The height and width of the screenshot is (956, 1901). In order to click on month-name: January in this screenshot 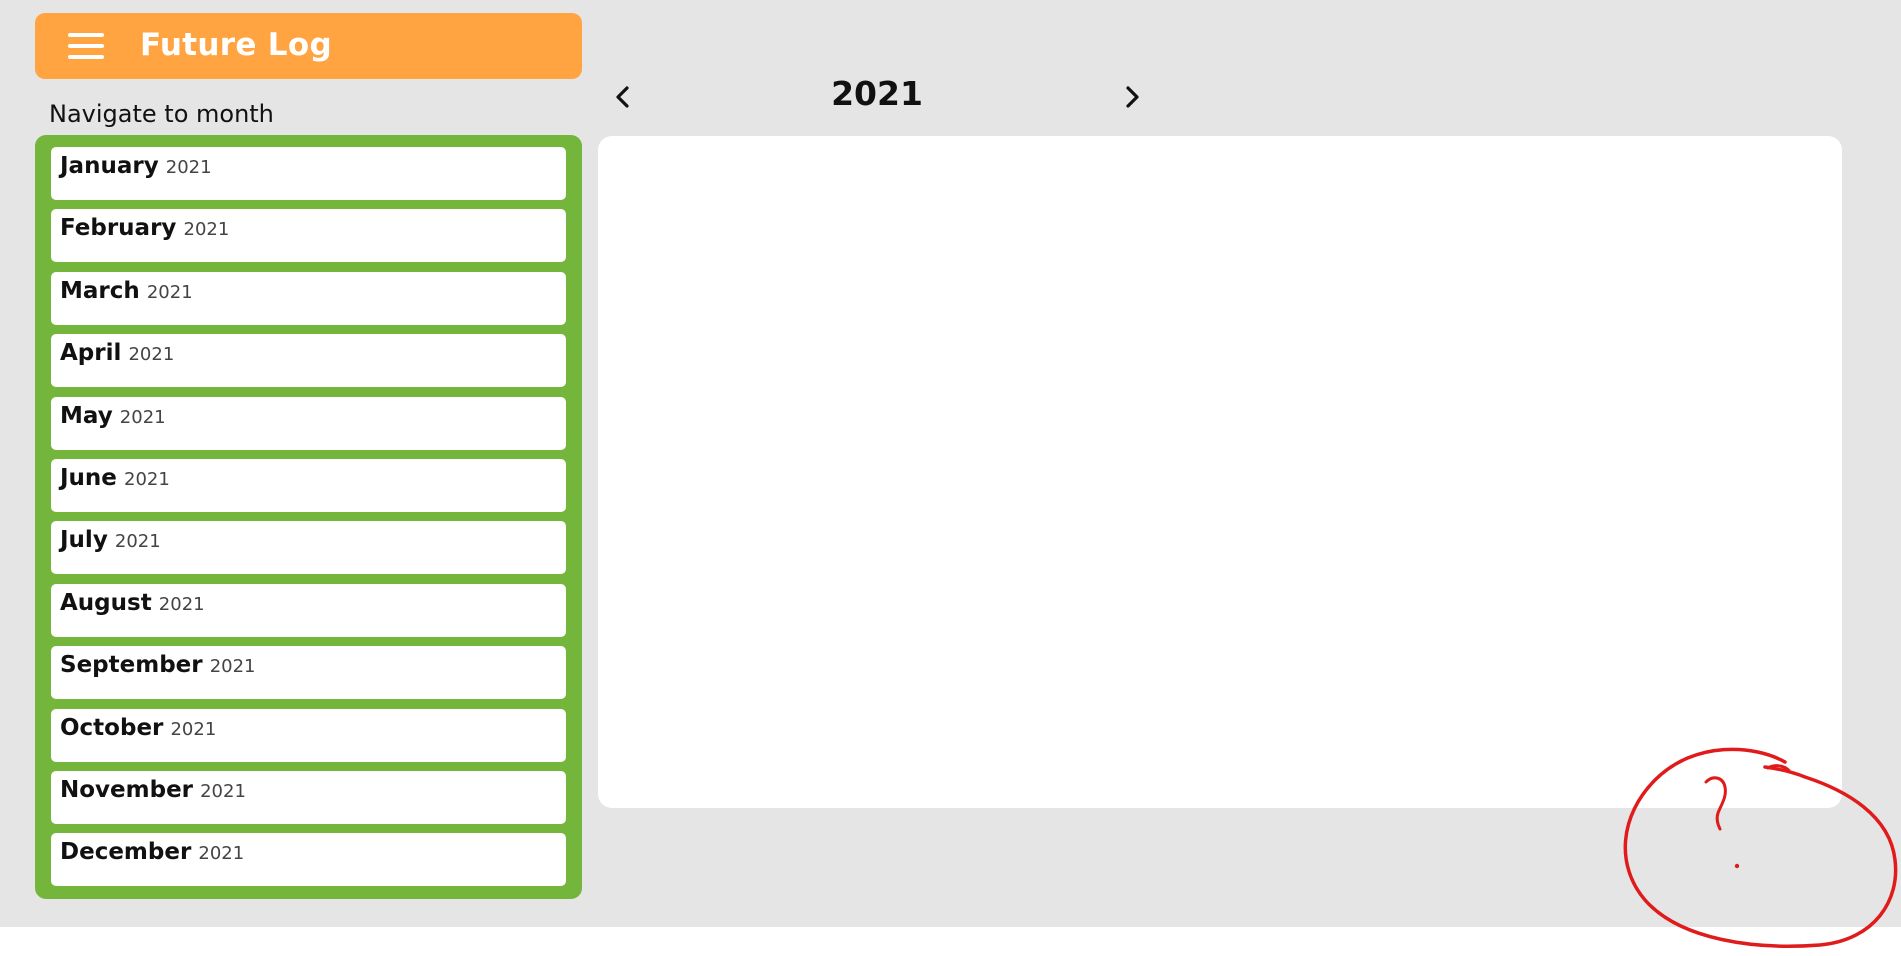, I will do `click(109, 166)`.